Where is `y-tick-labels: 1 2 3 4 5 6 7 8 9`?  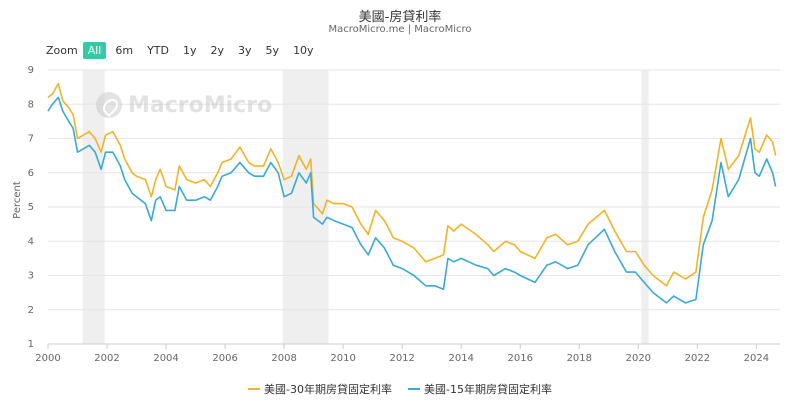 y-tick-labels: 1 2 3 4 5 6 7 8 9 is located at coordinates (31, 207).